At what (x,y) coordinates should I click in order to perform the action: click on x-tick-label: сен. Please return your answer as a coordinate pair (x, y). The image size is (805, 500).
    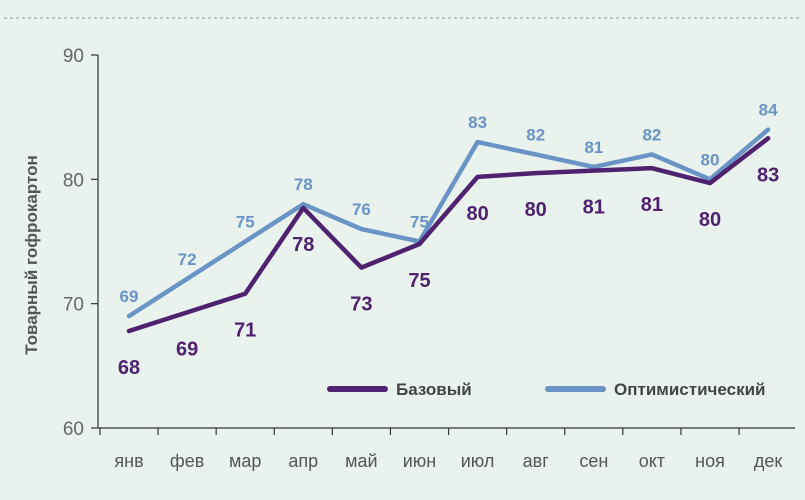
    Looking at the image, I should click on (593, 461).